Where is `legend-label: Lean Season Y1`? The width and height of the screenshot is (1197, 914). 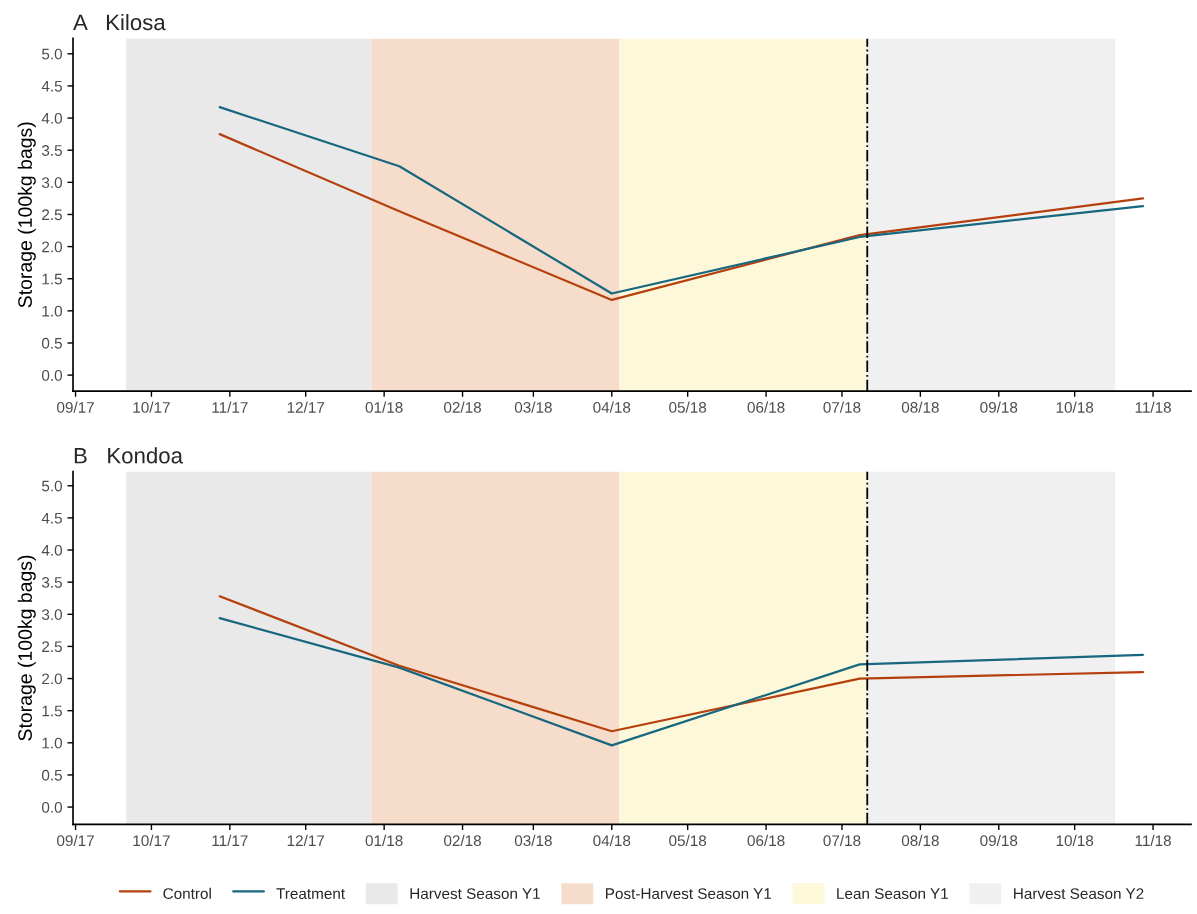
legend-label: Lean Season Y1 is located at coordinates (892, 894).